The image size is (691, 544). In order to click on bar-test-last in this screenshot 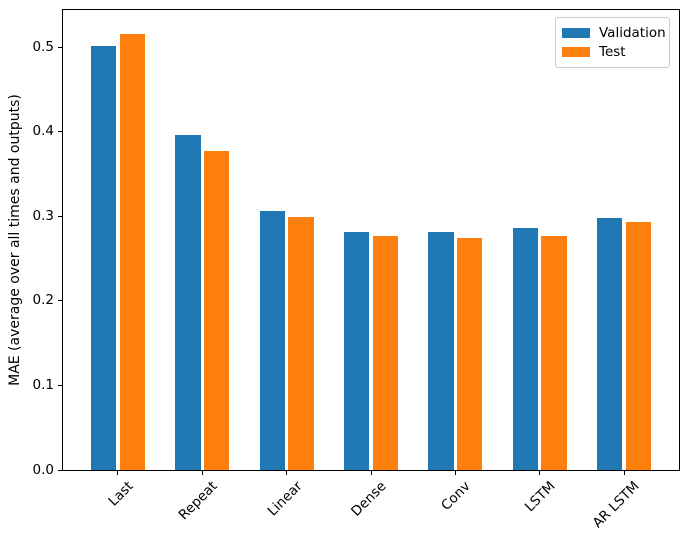, I will do `click(132, 251)`.